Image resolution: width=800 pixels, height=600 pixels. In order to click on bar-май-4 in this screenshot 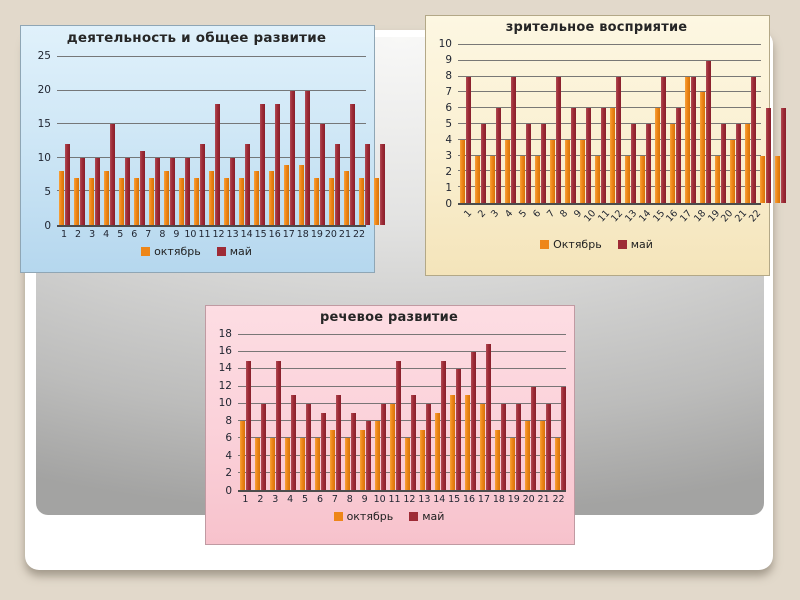, I will do `click(513, 139)`.